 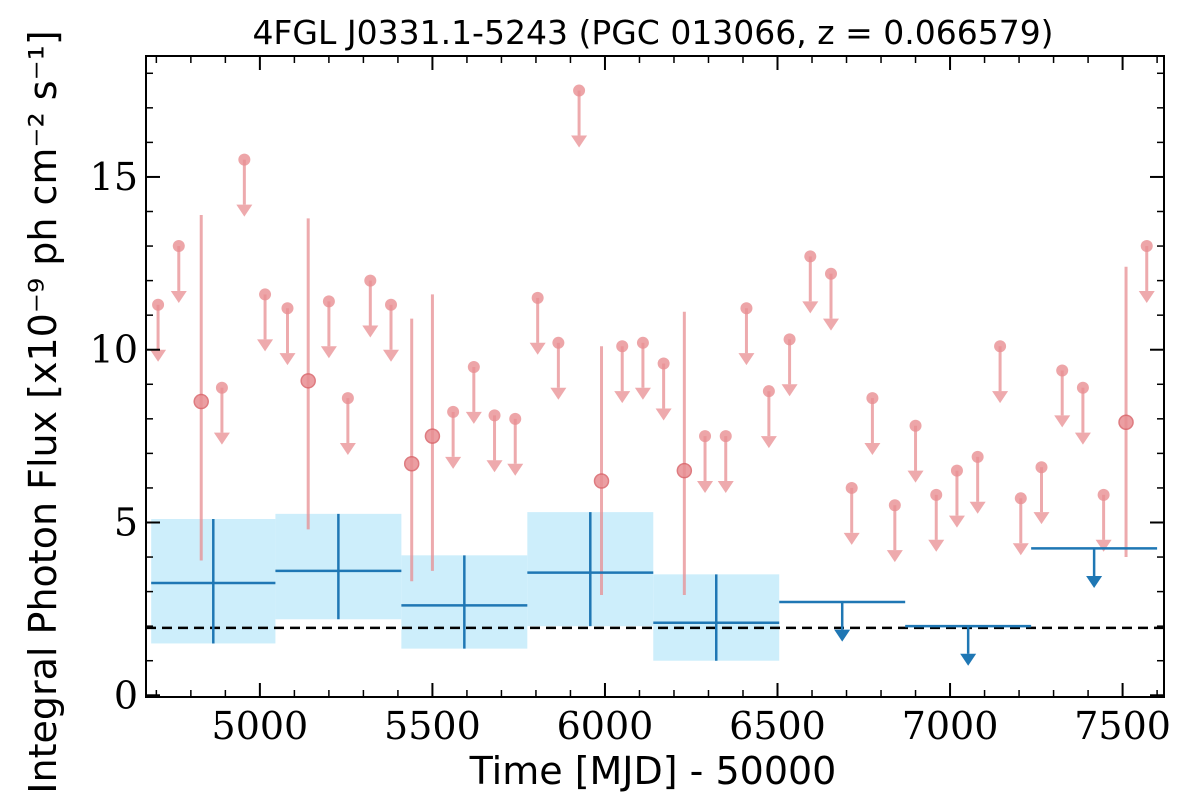 I want to click on x-tick-label: 7500, so click(x=1122, y=726).